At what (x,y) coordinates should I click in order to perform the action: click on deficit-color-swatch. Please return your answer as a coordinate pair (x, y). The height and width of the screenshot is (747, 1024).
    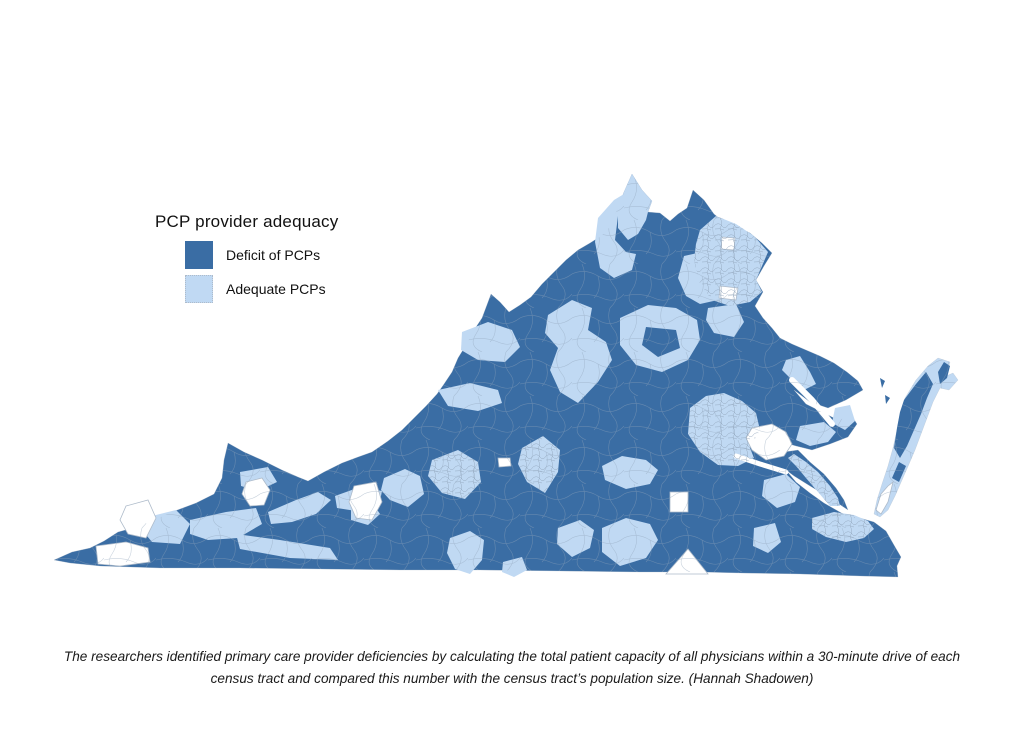
    Looking at the image, I should click on (199, 255).